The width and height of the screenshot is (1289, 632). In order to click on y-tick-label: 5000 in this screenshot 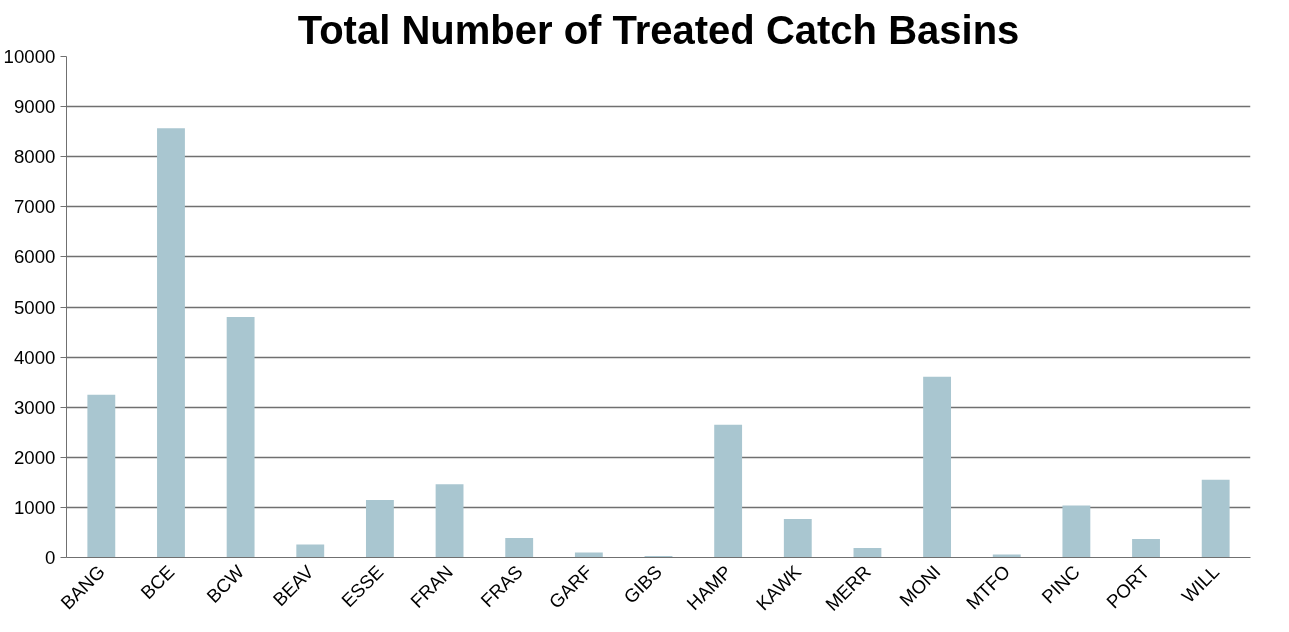, I will do `click(35, 307)`.